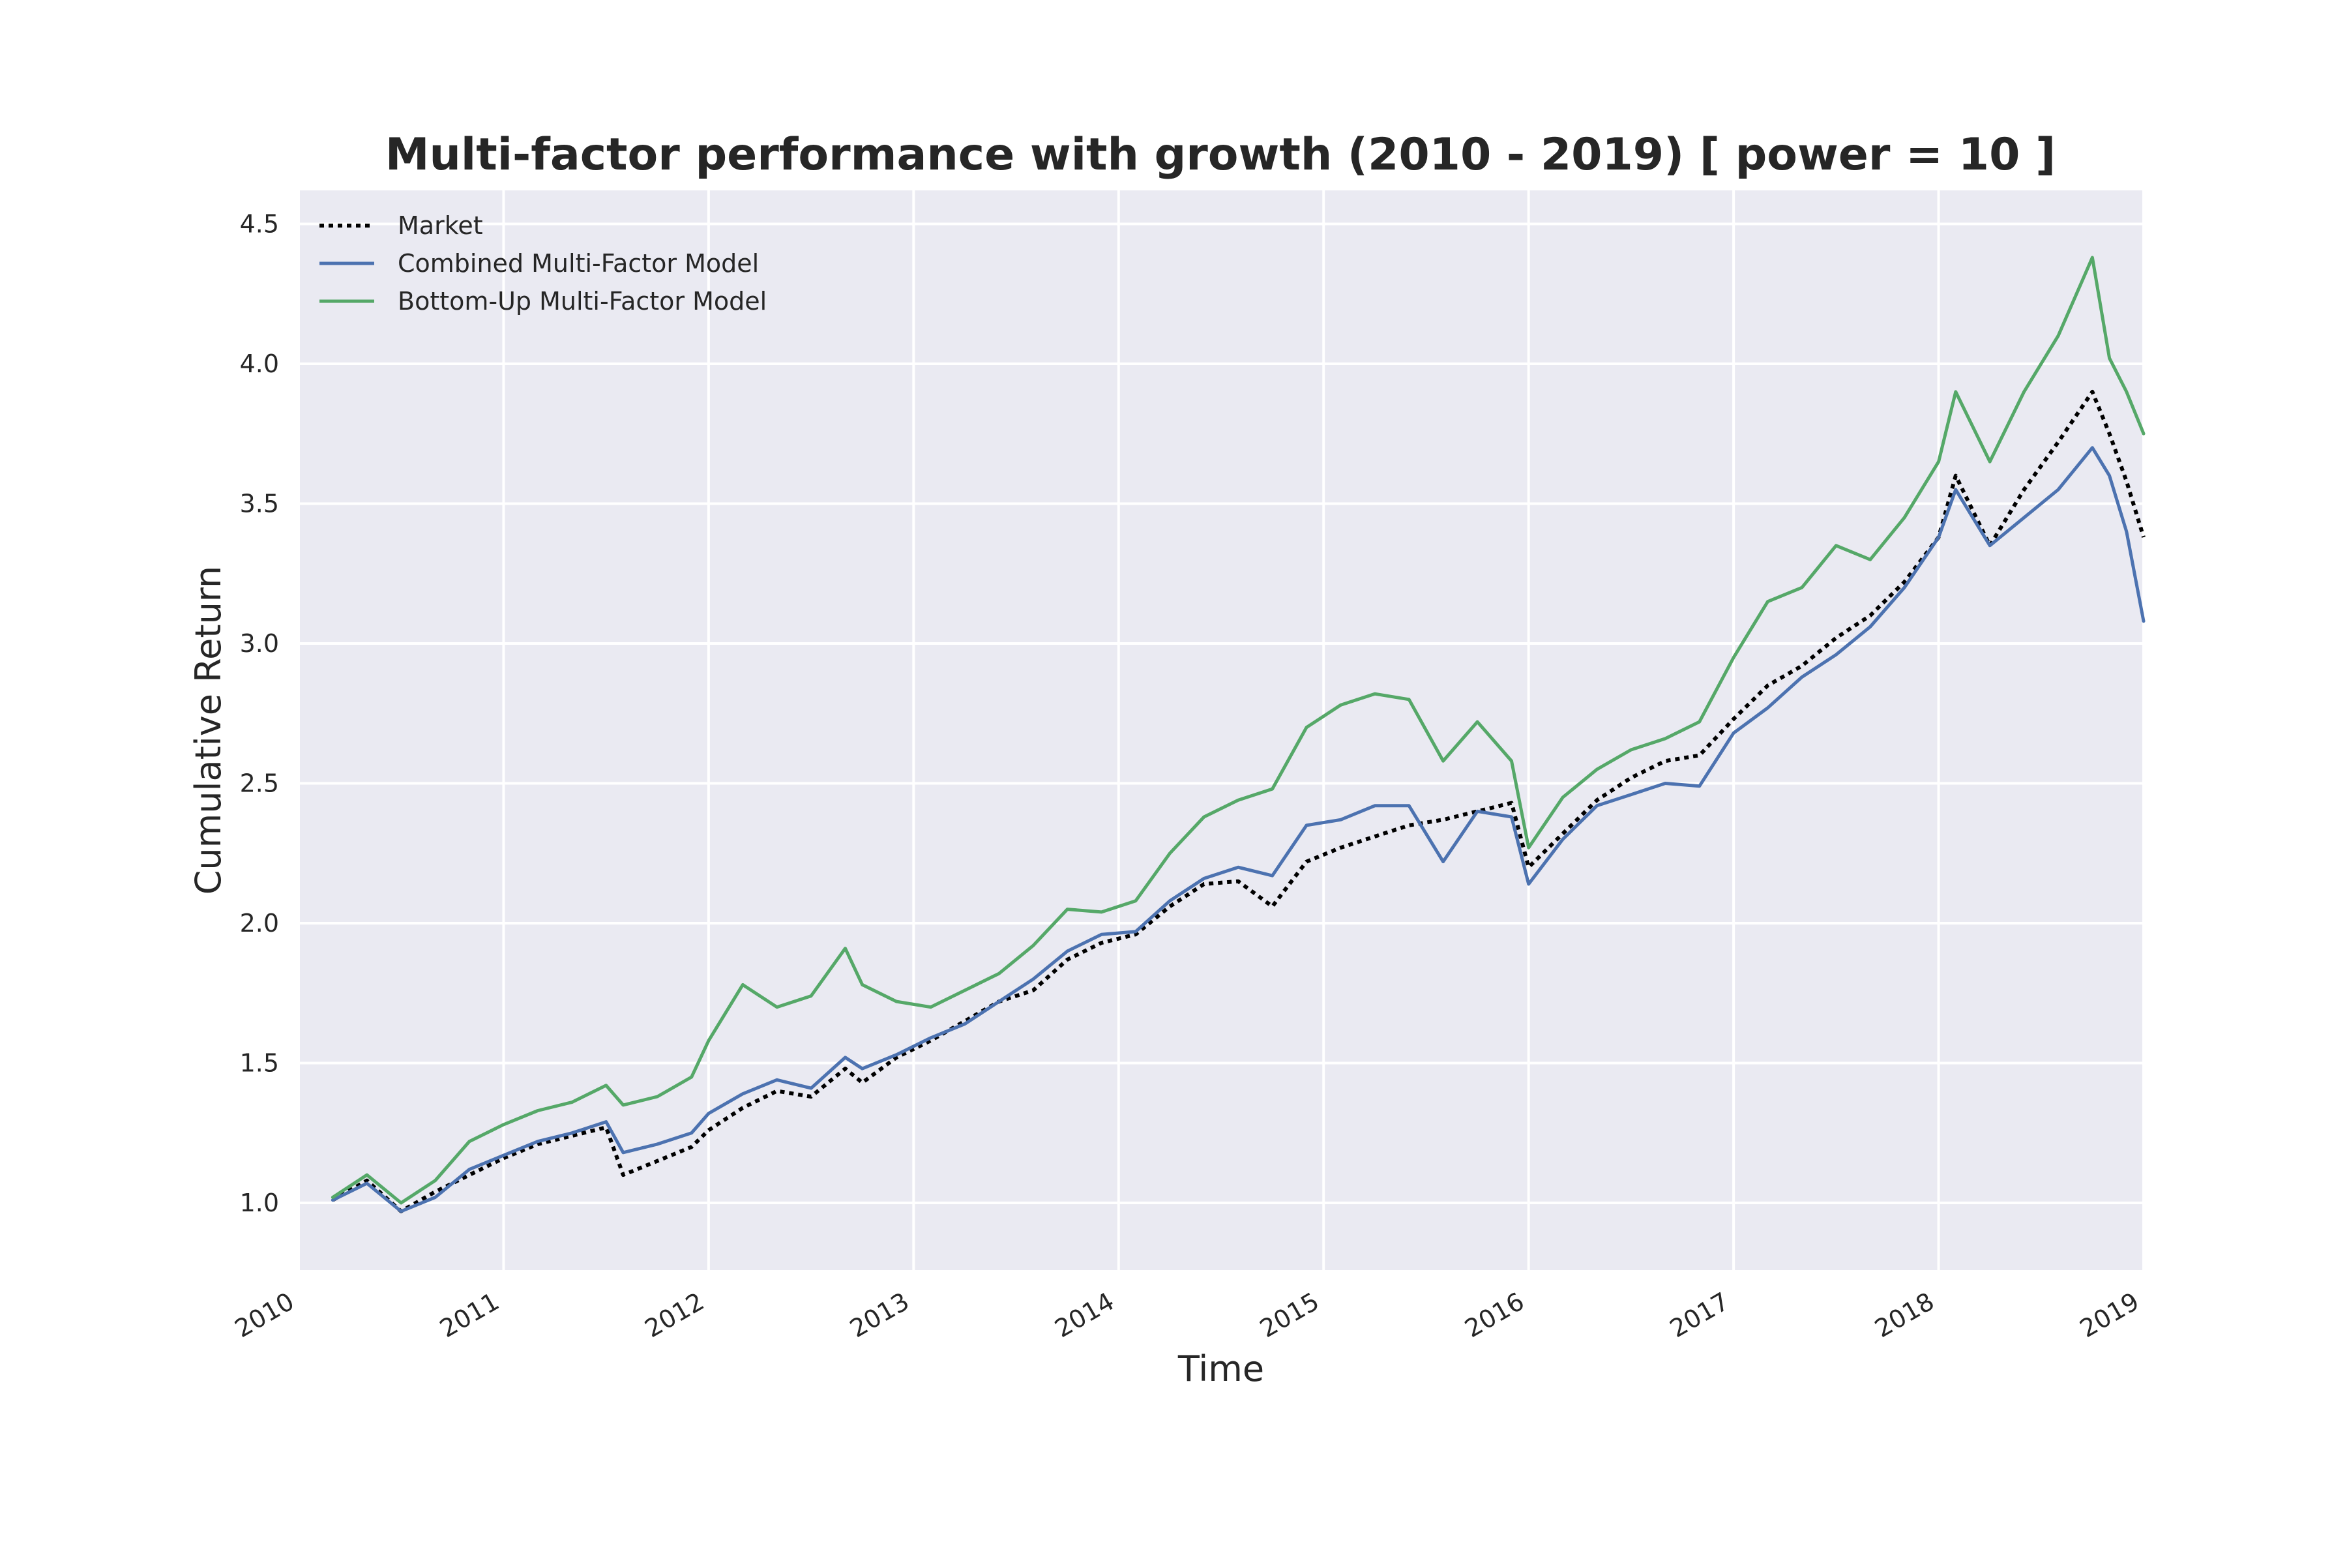 This screenshot has height=1568, width=2347. Describe the element at coordinates (259, 1203) in the screenshot. I see `y-tick-label: 1.0` at that location.